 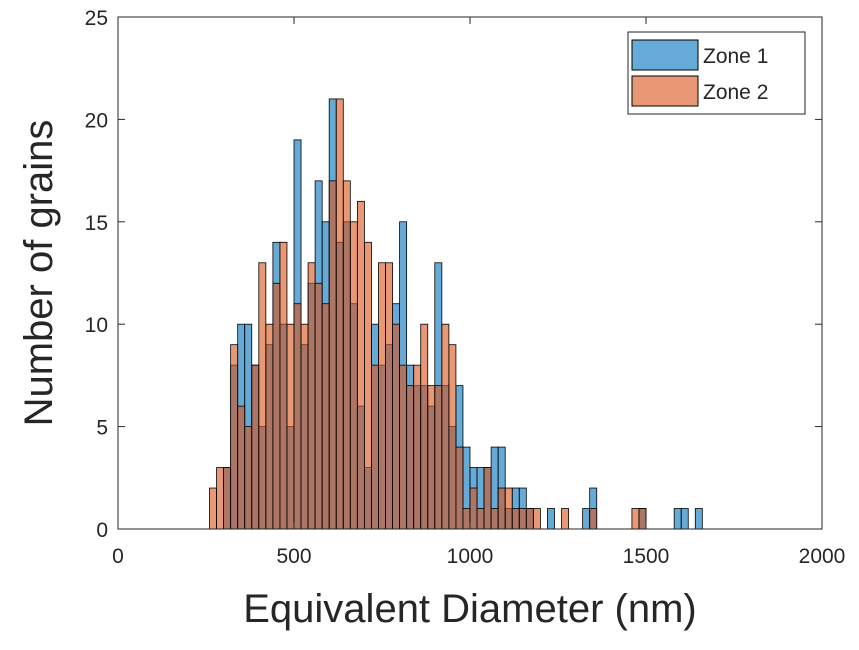 What do you see at coordinates (470, 556) in the screenshot?
I see `x-tick-label: 1000` at bounding box center [470, 556].